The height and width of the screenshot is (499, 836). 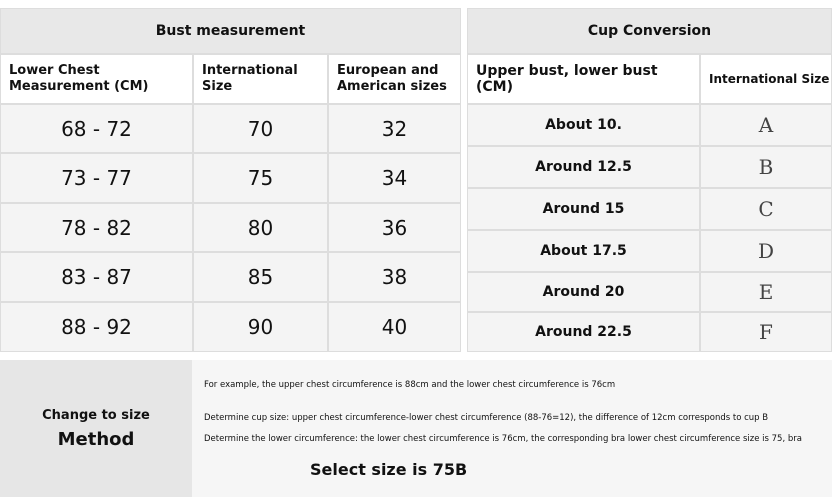 I want to click on table-cell: 40, so click(x=394, y=327).